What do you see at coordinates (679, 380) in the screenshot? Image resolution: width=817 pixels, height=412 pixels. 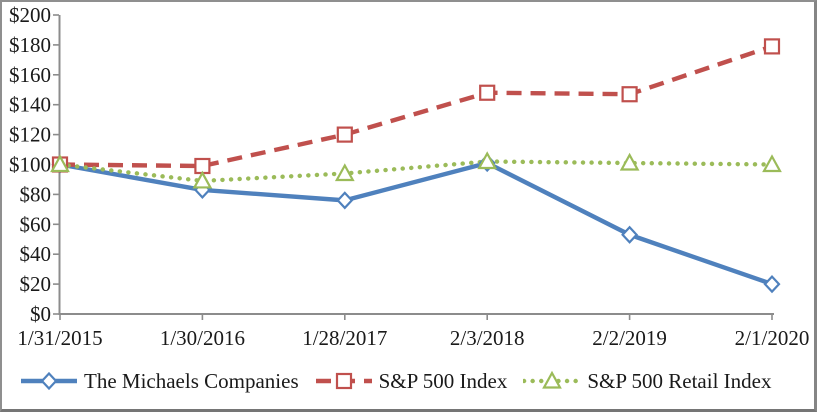 I see `legend-label: S&P 500 Retail Index` at bounding box center [679, 380].